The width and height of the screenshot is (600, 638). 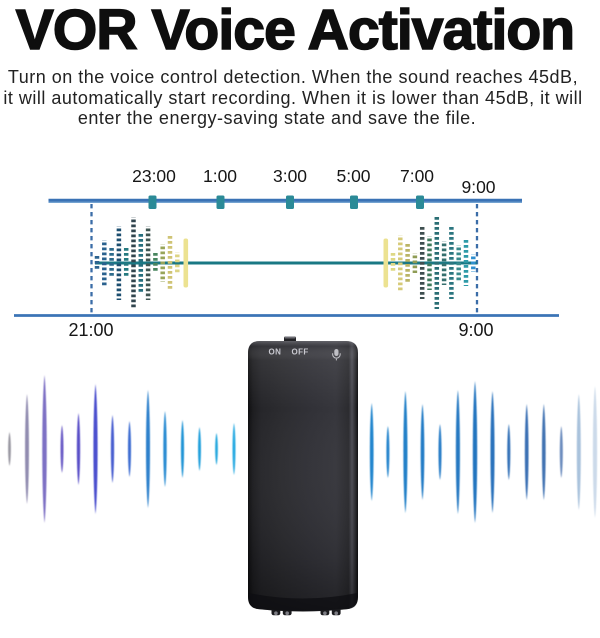 What do you see at coordinates (300, 352) in the screenshot?
I see `svg-text: OFF` at bounding box center [300, 352].